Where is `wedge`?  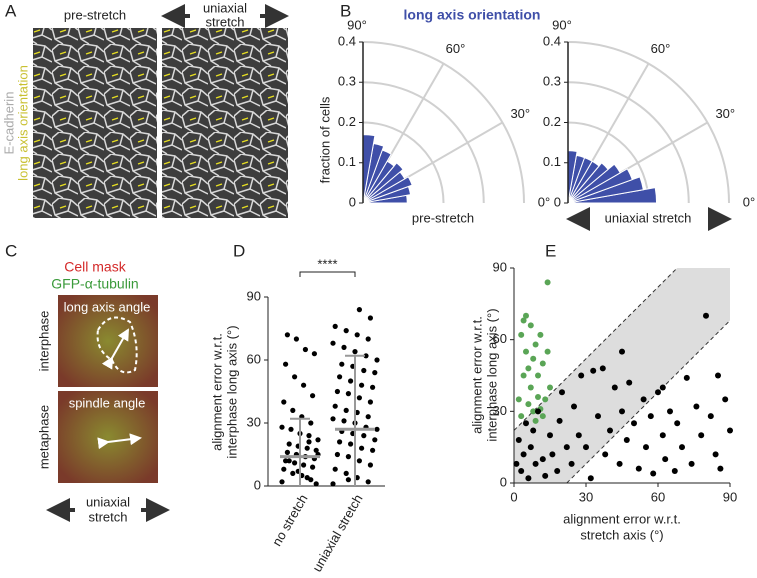
wedge is located at coordinates (588, 183).